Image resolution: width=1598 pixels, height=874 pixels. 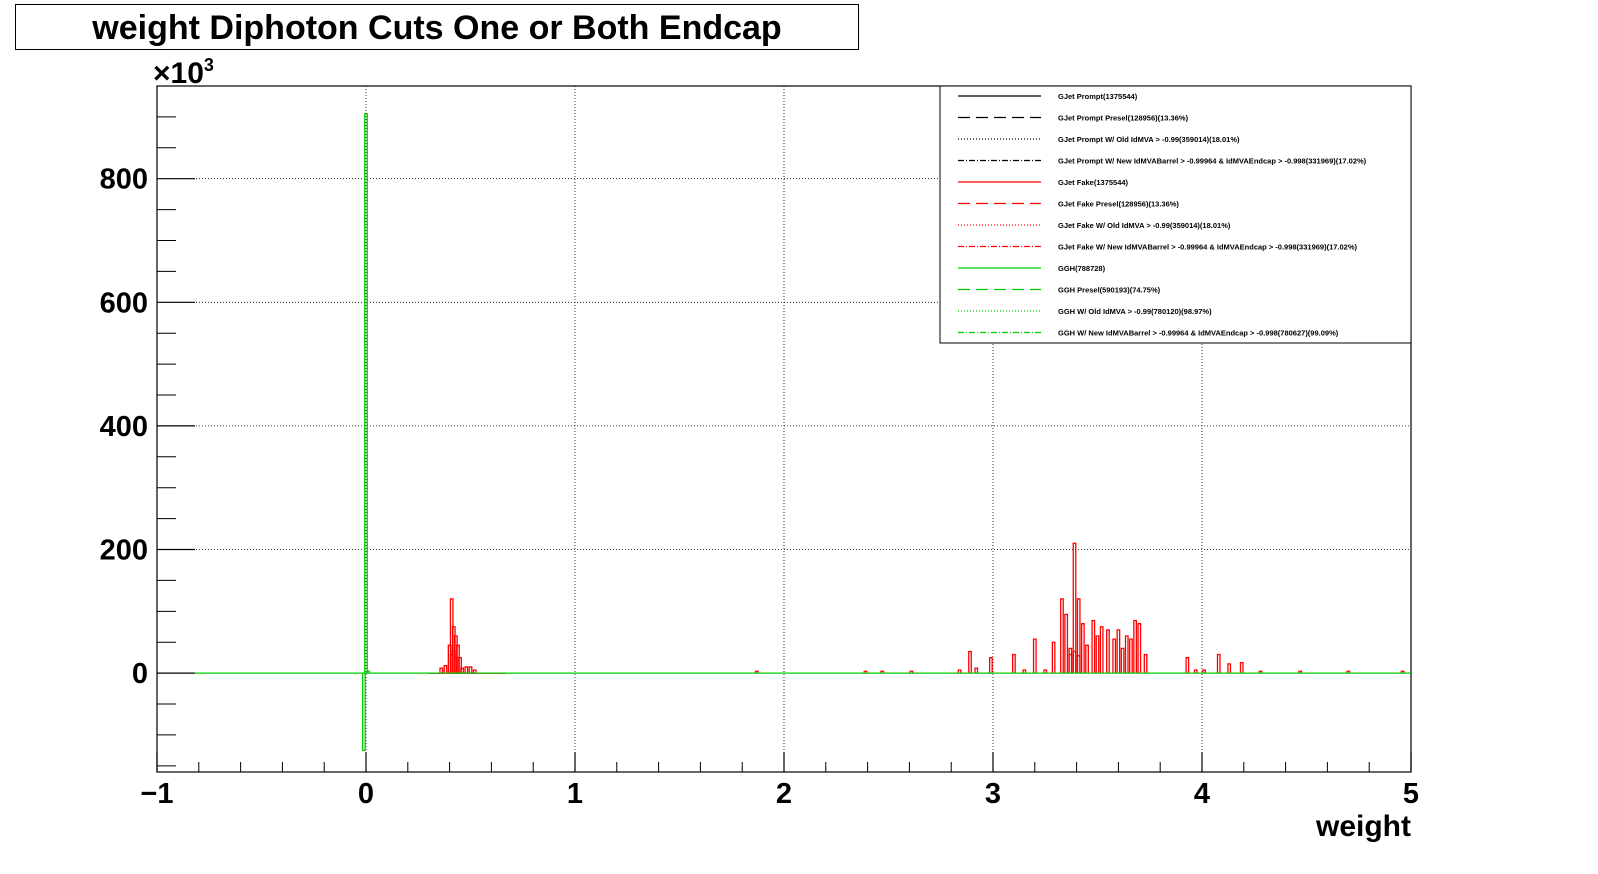 I want to click on x-tick-label: 5, so click(x=1411, y=794).